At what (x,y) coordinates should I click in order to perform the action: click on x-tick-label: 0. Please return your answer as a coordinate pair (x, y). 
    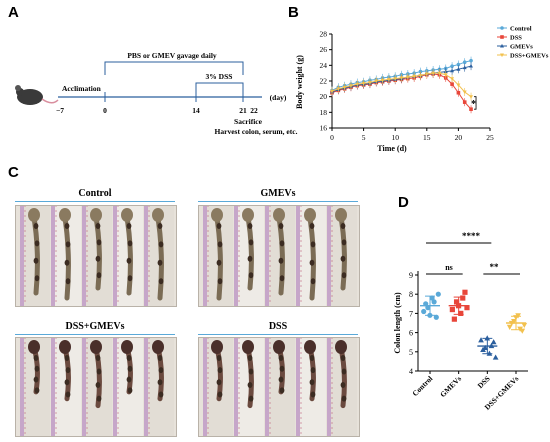
    Looking at the image, I should click on (332, 137).